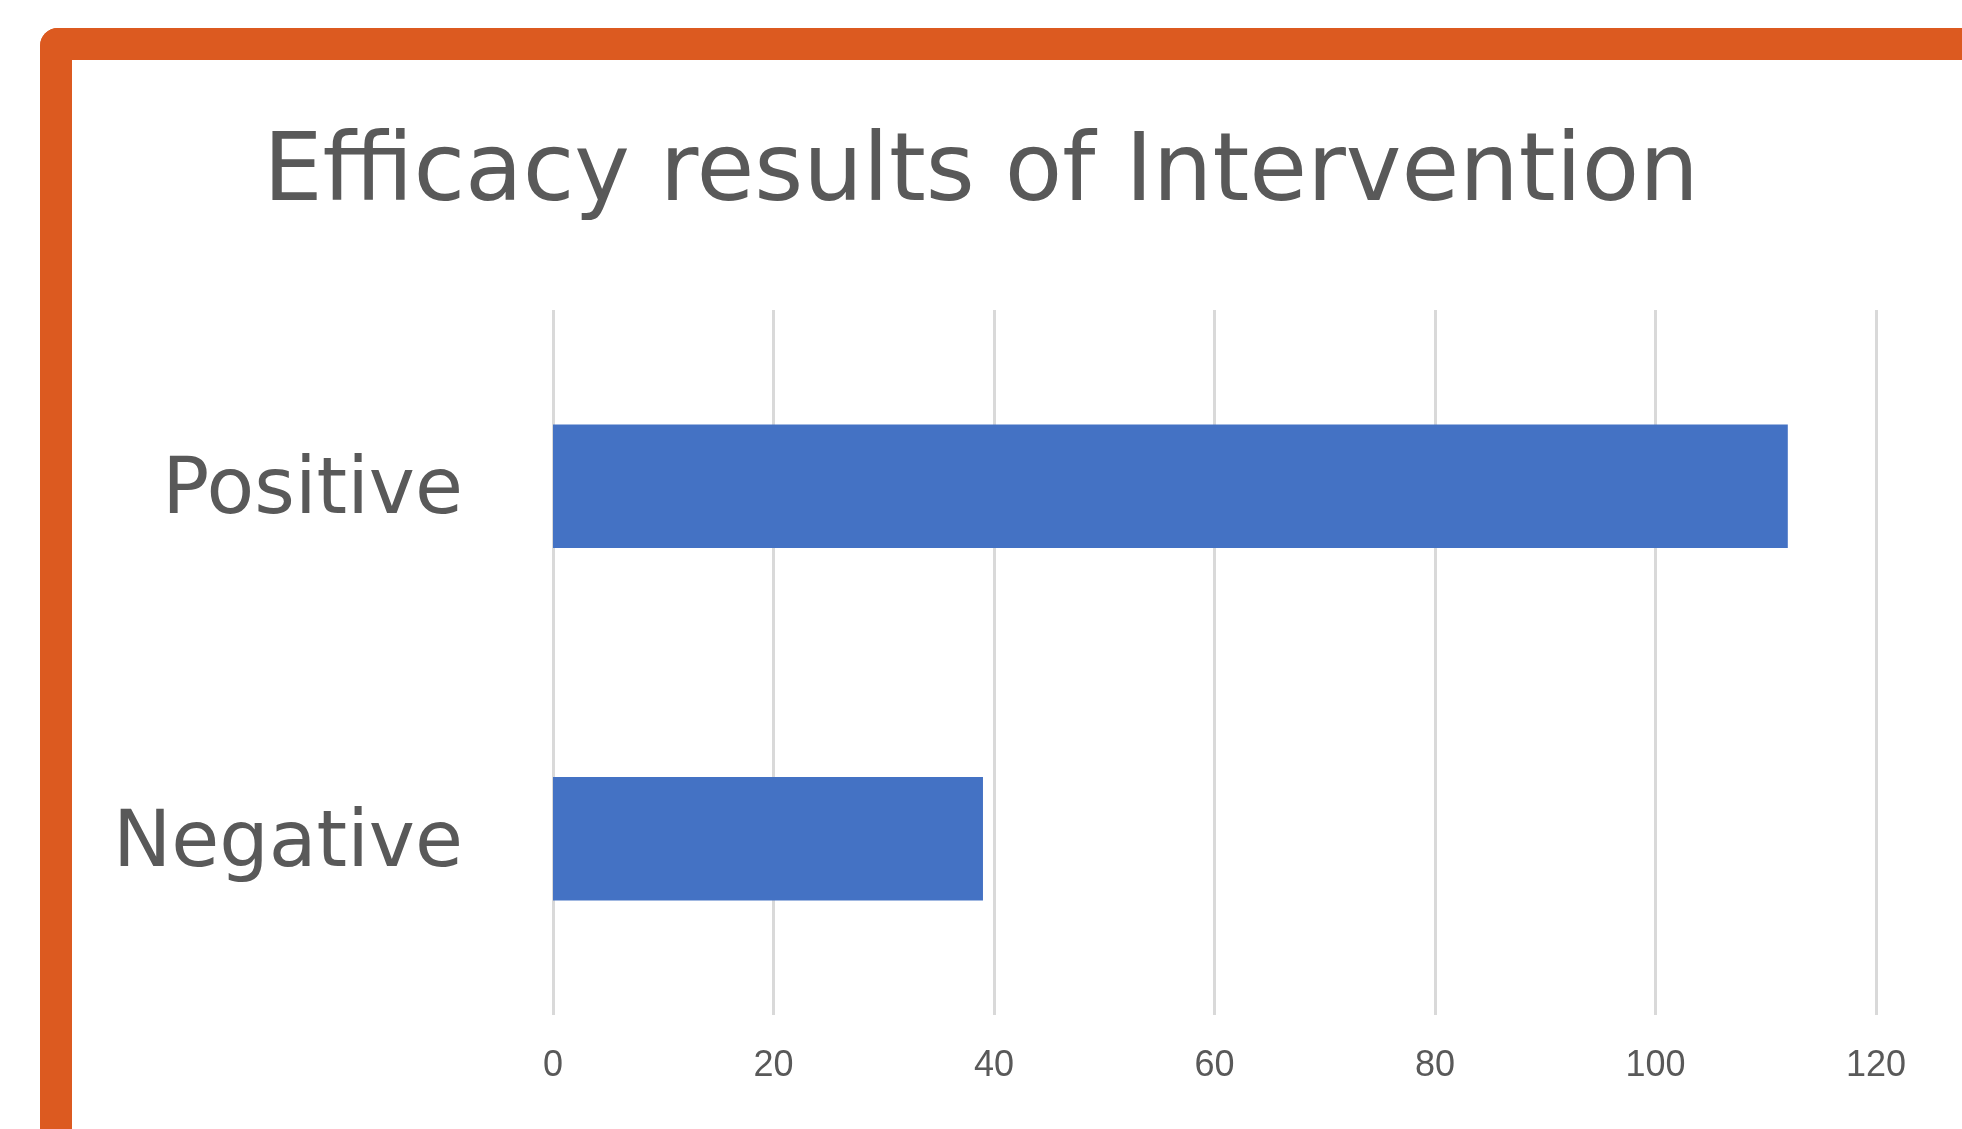  I want to click on y-tick-label: Negative, so click(287, 838).